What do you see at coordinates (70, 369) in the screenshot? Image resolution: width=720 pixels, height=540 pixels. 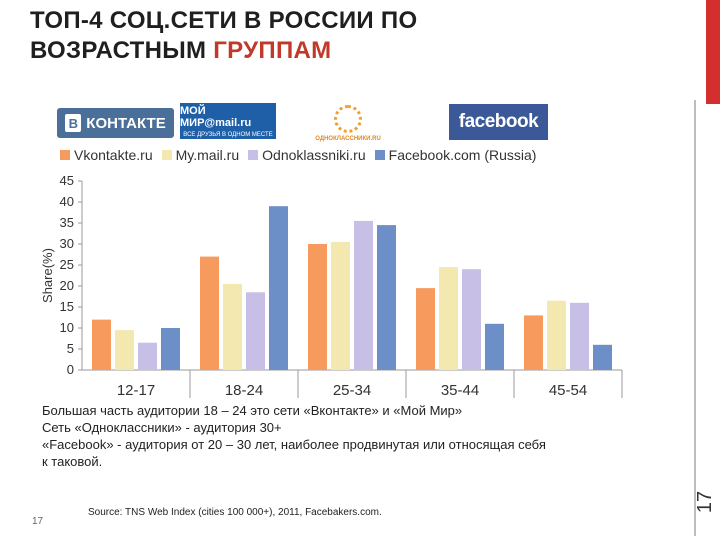 I see `y-tick-label: 0` at bounding box center [70, 369].